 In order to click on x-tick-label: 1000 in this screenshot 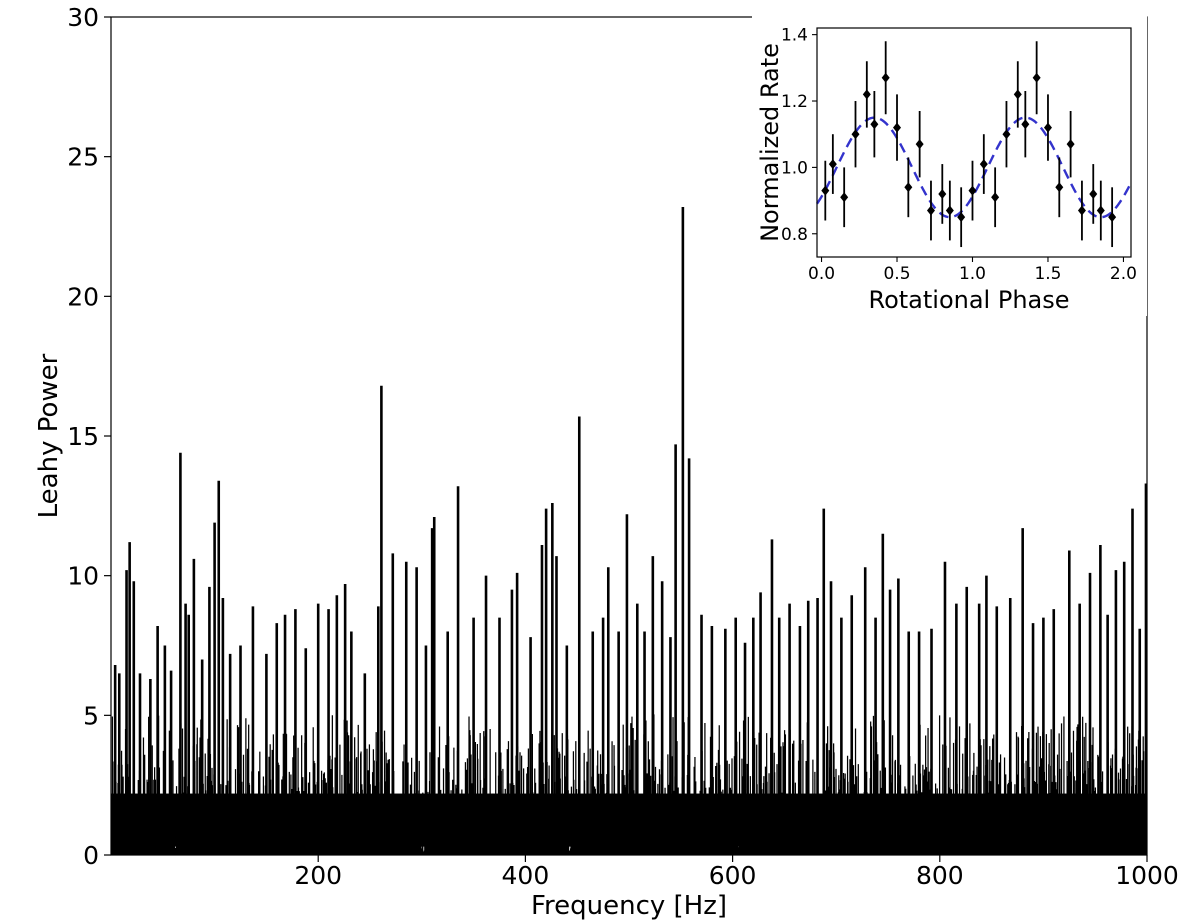, I will do `click(1147, 875)`.